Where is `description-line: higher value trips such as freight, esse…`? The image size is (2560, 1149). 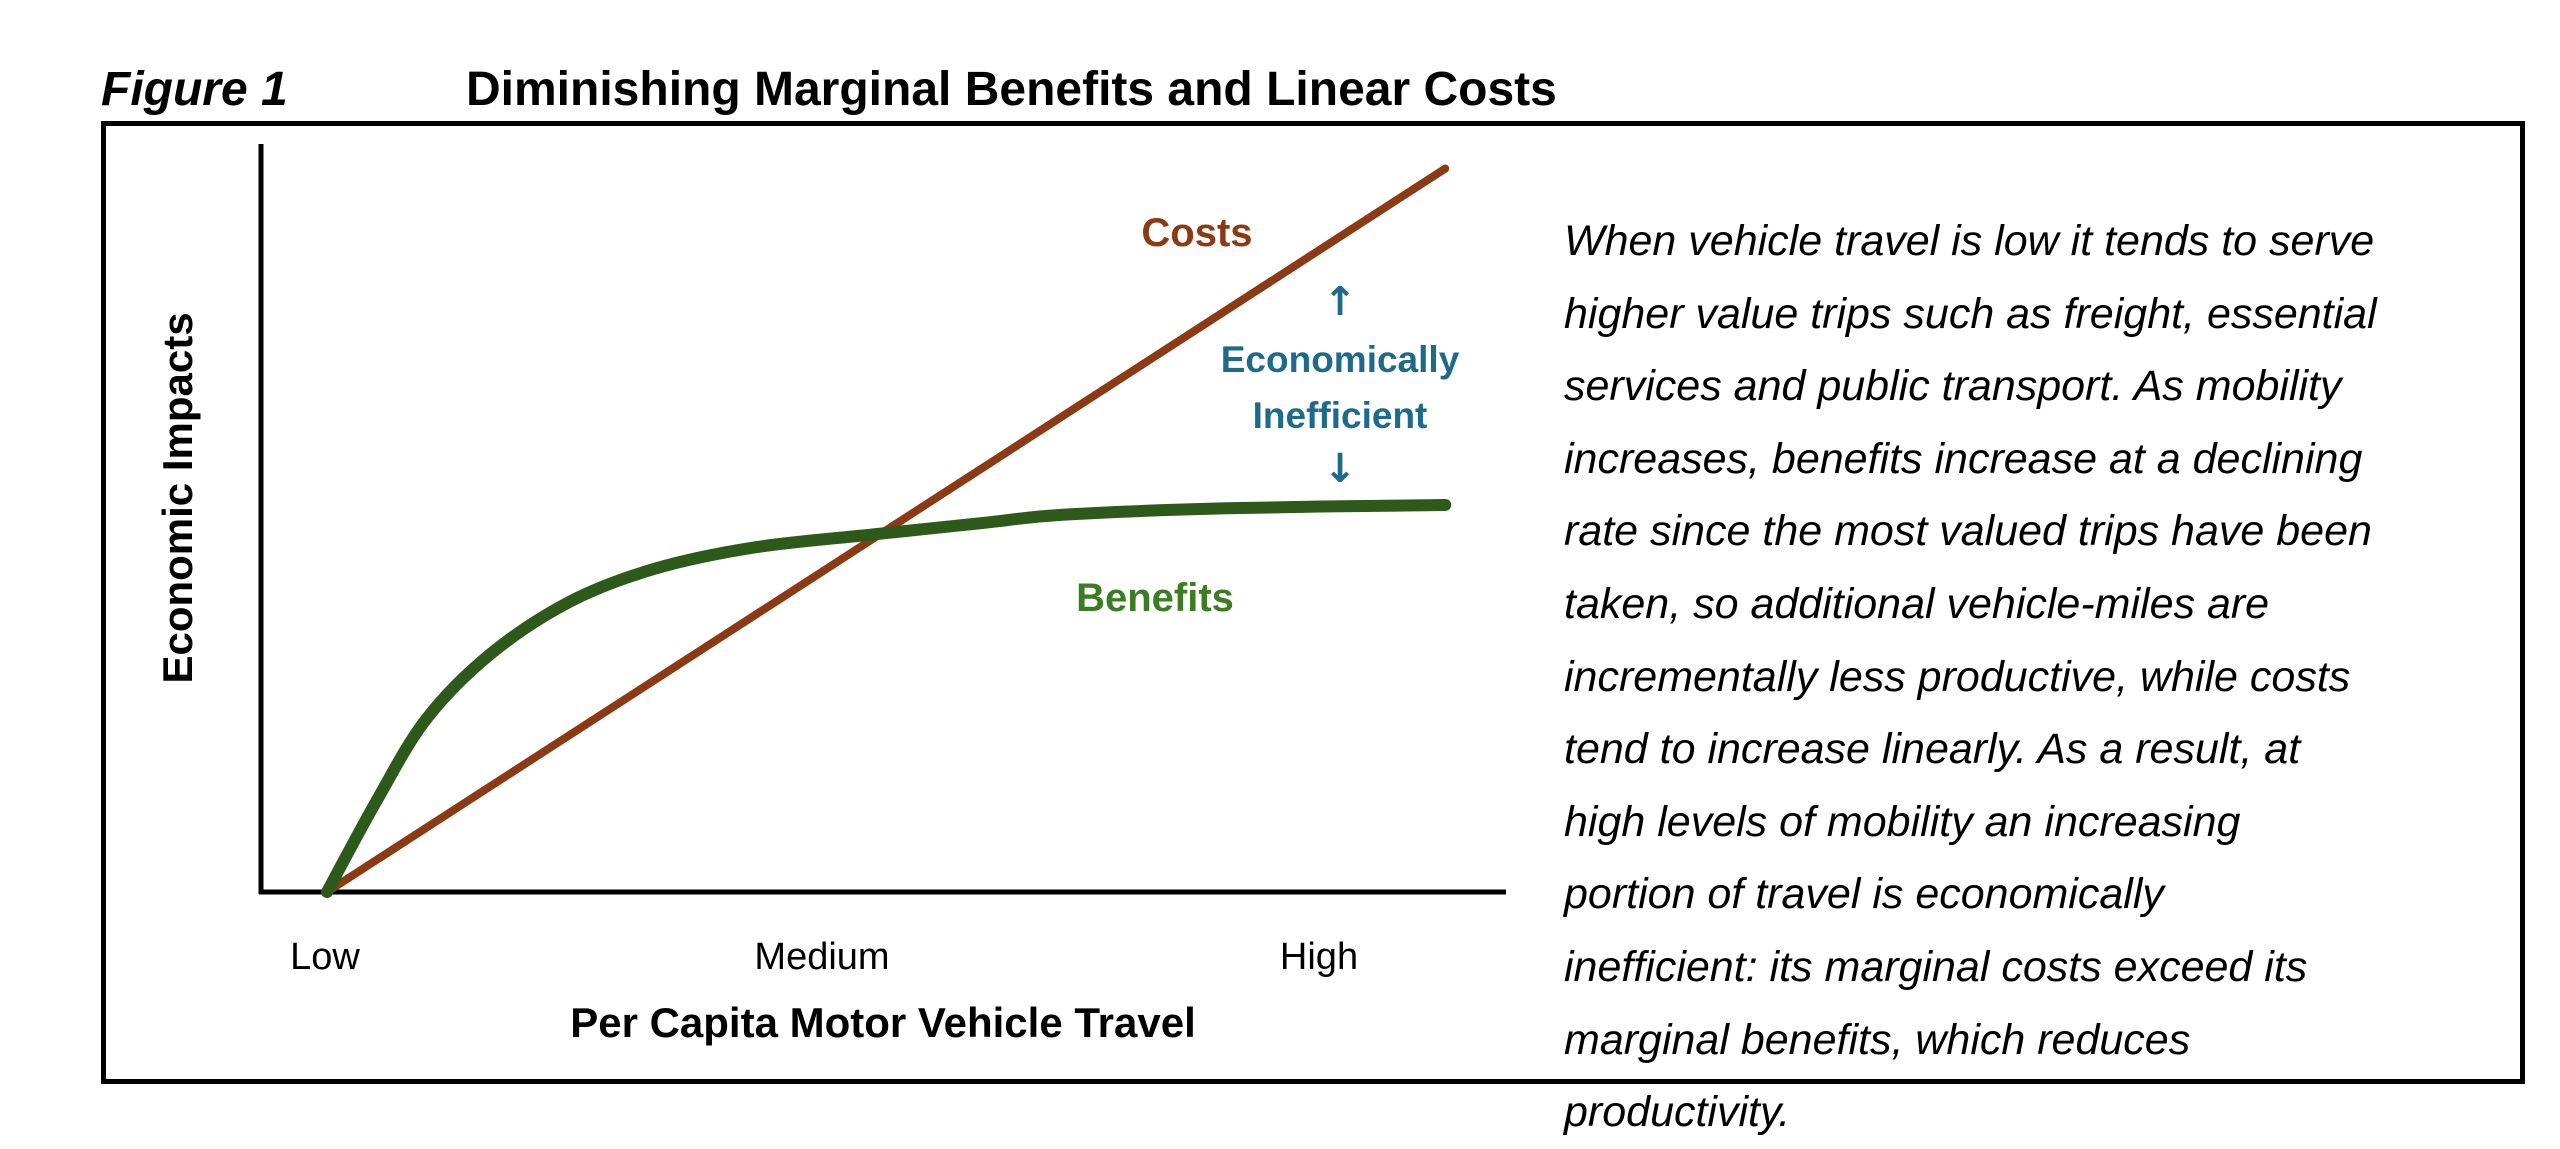 description-line: higher value trips such as freight, esse… is located at coordinates (1970, 313).